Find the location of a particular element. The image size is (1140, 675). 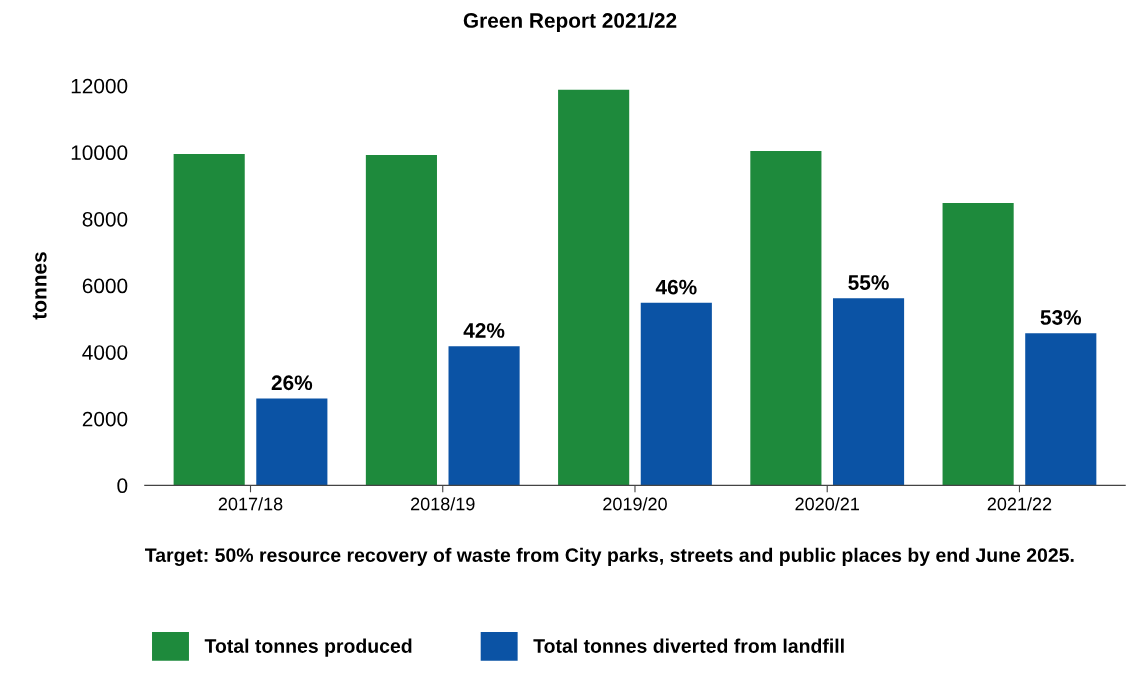

annotation: 42% is located at coordinates (484, 330).